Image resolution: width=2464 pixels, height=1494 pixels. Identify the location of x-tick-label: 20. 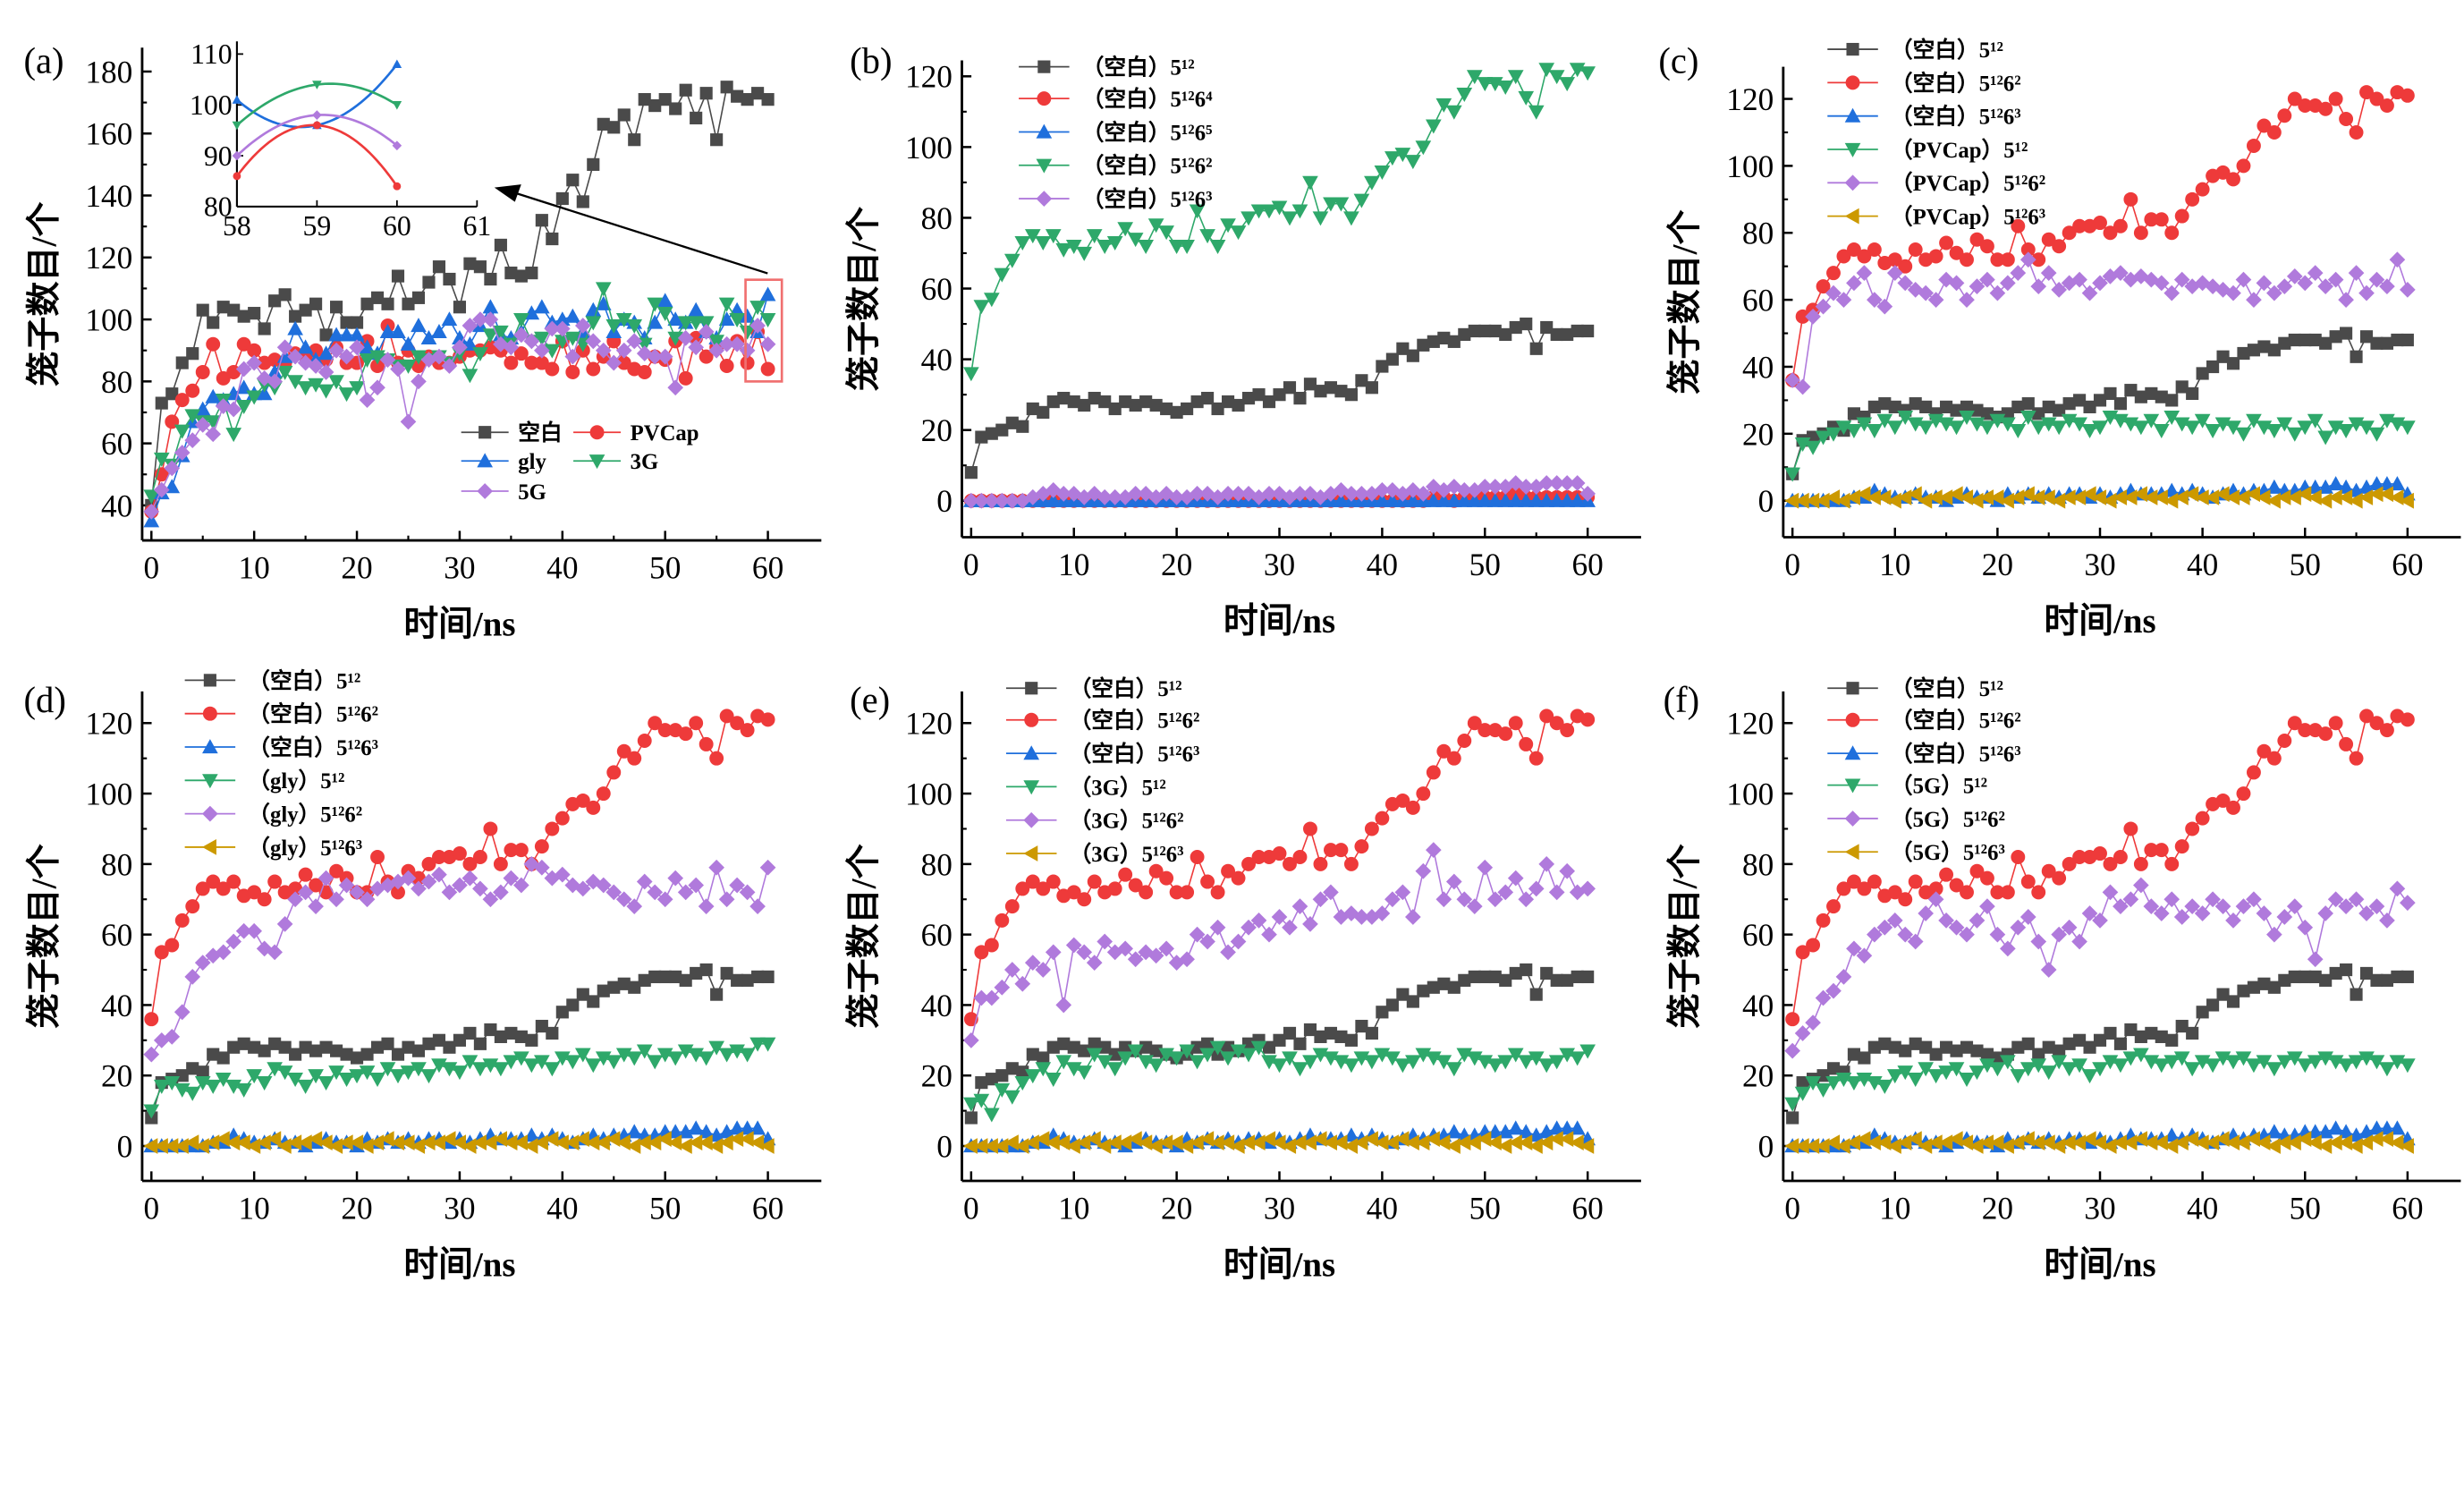
(1998, 1209).